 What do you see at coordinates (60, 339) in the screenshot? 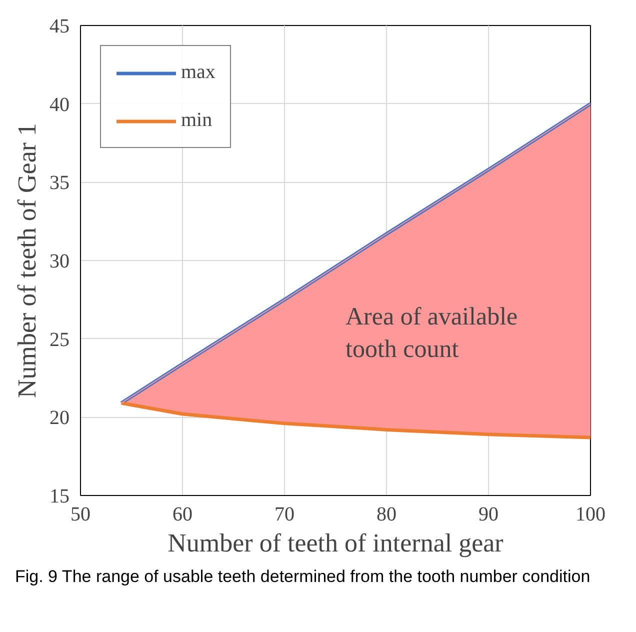
I see `y-tick-label: 25` at bounding box center [60, 339].